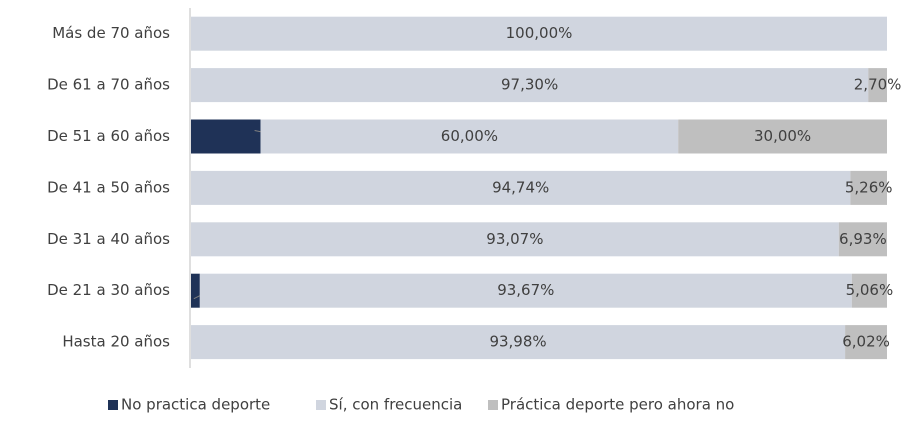 This screenshot has height=433, width=905. I want to click on y-tick-label: De 21 a 30 años, so click(108, 290).